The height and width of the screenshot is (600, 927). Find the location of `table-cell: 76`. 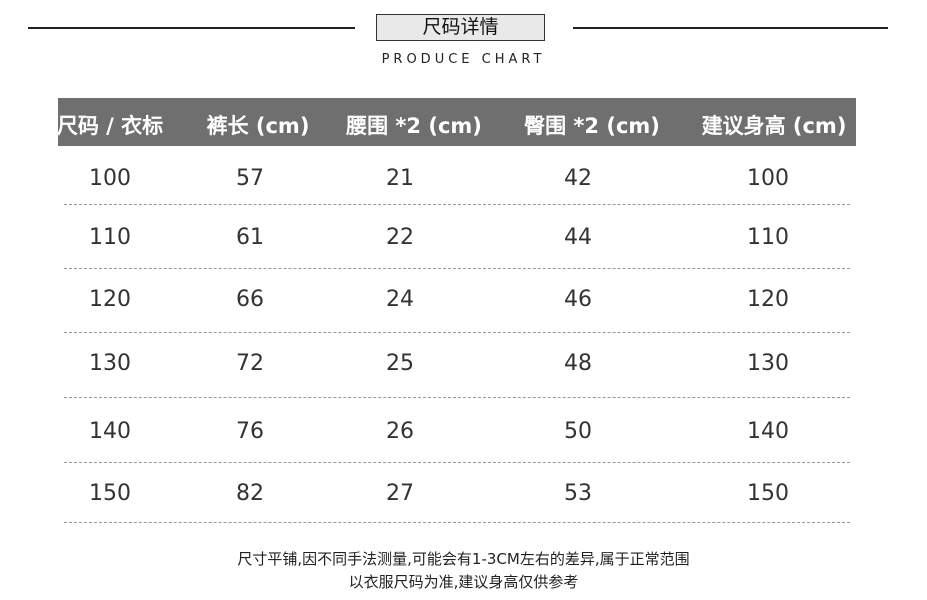

table-cell: 76 is located at coordinates (250, 431).